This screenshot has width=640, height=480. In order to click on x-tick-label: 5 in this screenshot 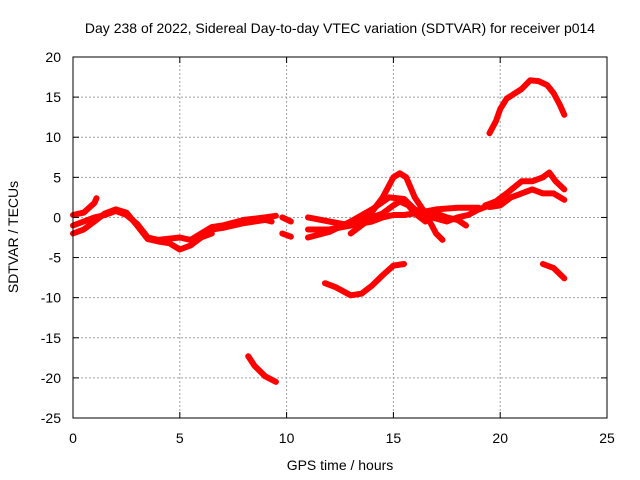, I will do `click(180, 438)`.